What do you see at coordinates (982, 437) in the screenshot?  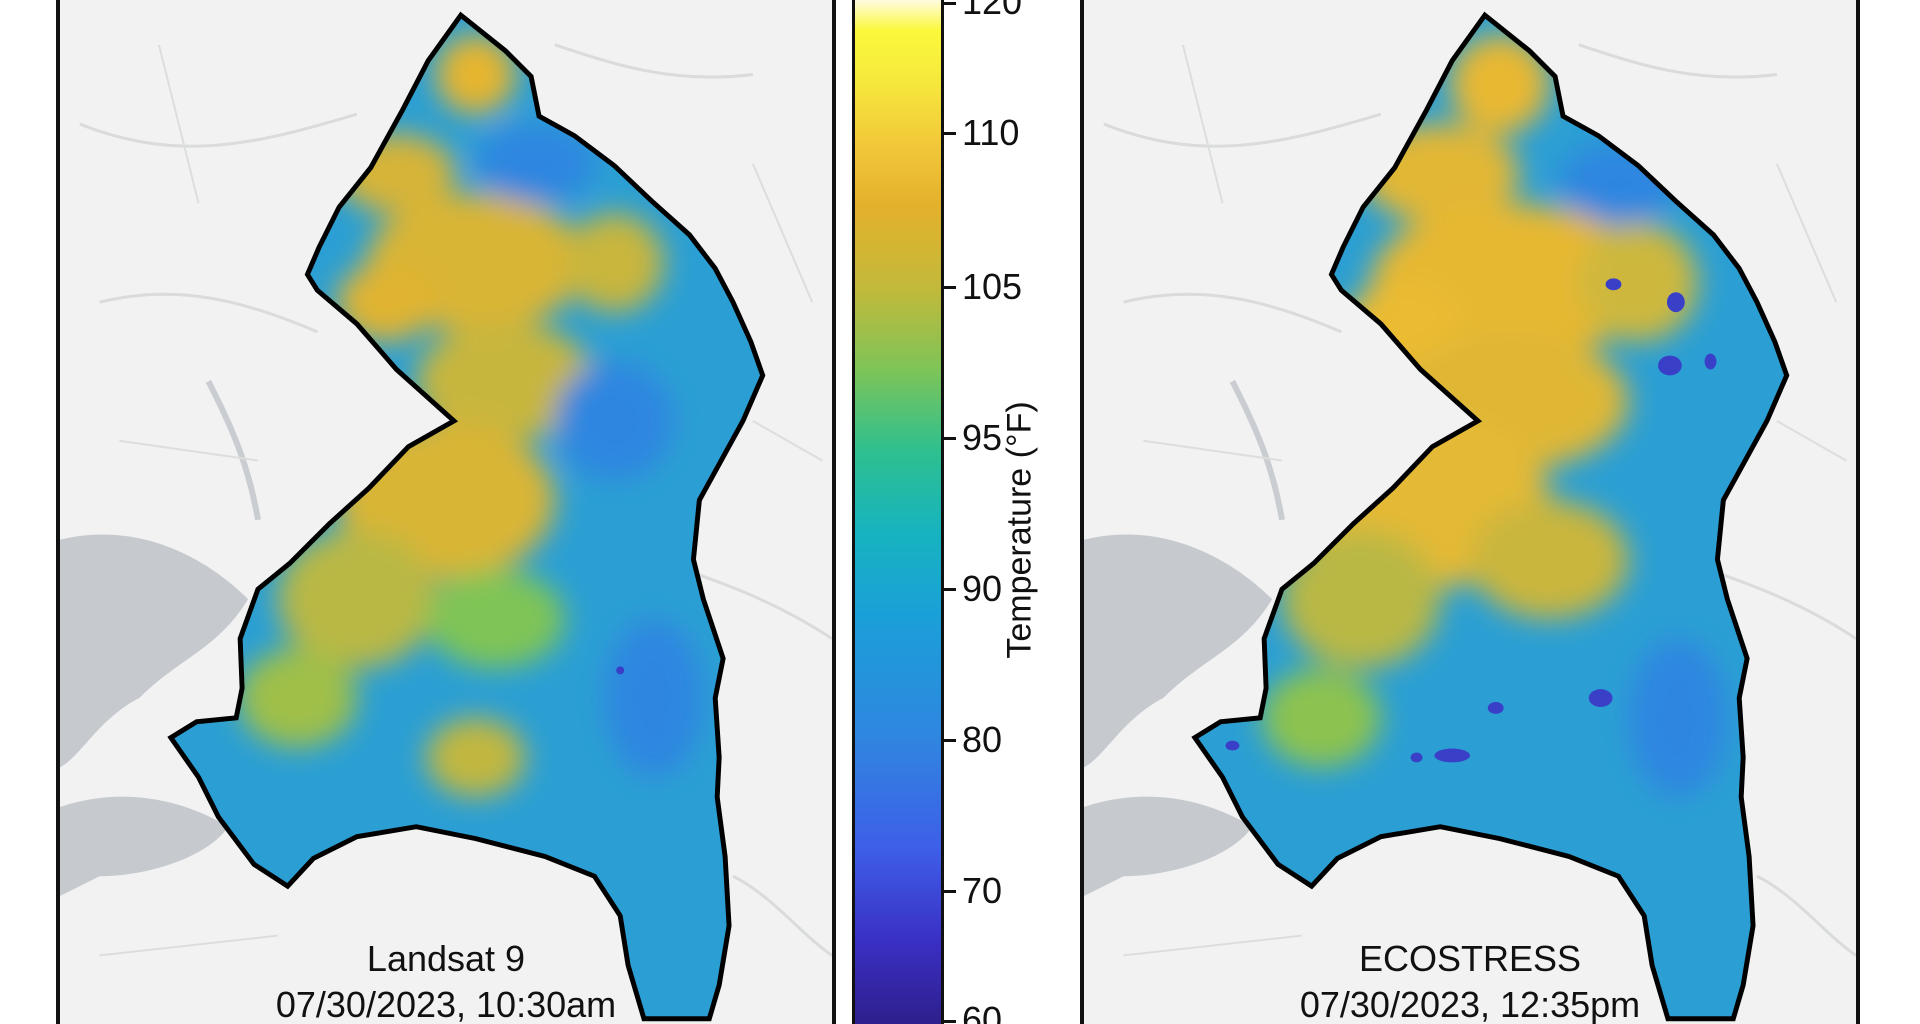 I see `colorbar-tick-label: 95` at bounding box center [982, 437].